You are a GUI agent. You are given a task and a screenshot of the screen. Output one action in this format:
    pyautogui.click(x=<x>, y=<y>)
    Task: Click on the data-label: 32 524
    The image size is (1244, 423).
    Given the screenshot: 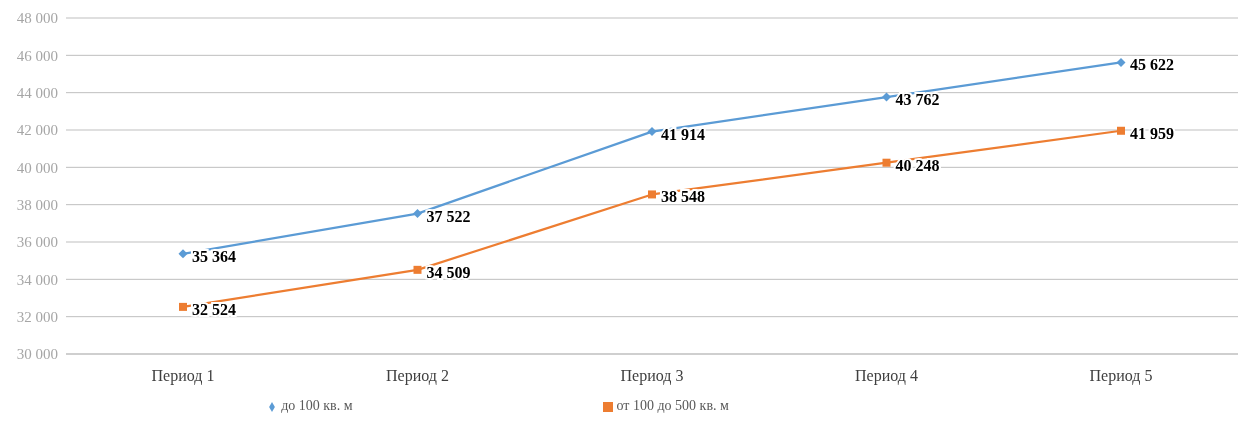 What is the action you would take?
    pyautogui.click(x=214, y=309)
    